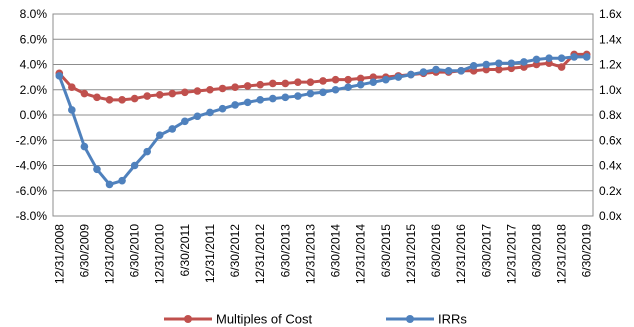  I want to click on x-tick-label: 12/31/2008, so click(59, 254).